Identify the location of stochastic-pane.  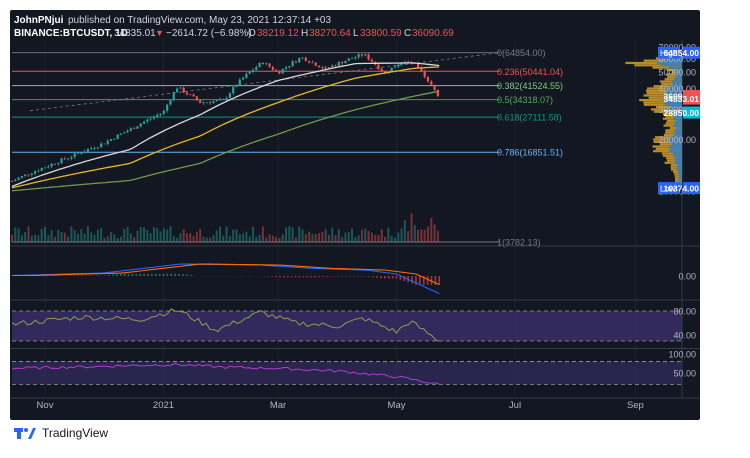
(346, 373).